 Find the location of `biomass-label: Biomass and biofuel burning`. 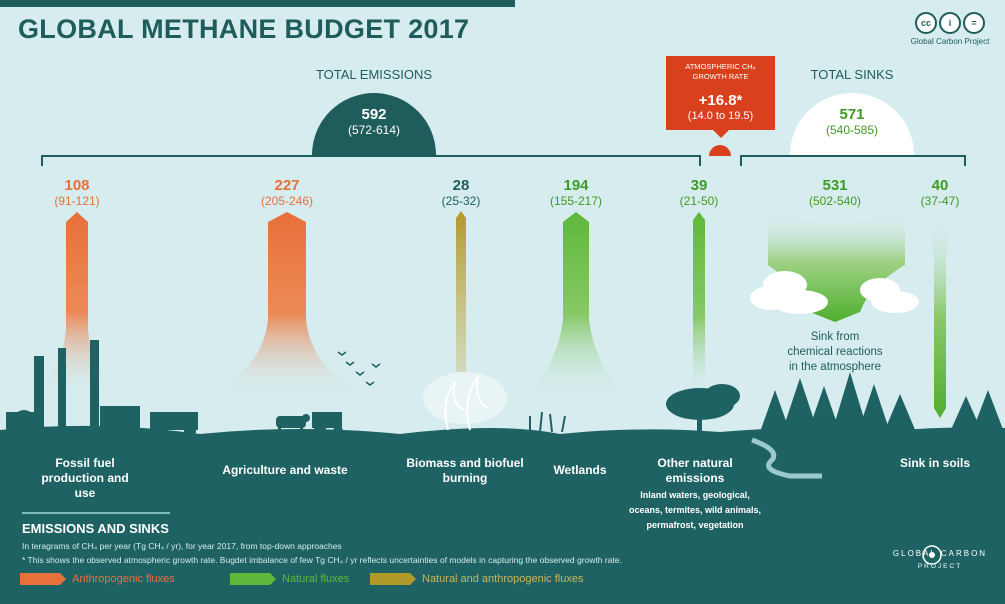

biomass-label: Biomass and biofuel burning is located at coordinates (465, 471).